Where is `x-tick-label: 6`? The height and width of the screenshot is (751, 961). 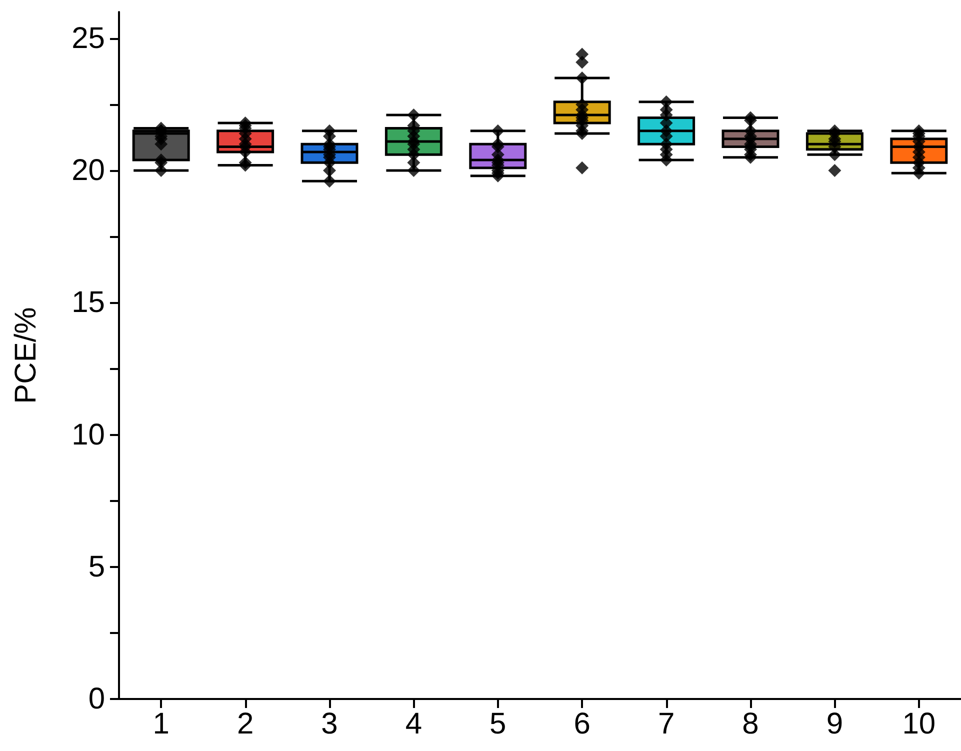 x-tick-label: 6 is located at coordinates (582, 724).